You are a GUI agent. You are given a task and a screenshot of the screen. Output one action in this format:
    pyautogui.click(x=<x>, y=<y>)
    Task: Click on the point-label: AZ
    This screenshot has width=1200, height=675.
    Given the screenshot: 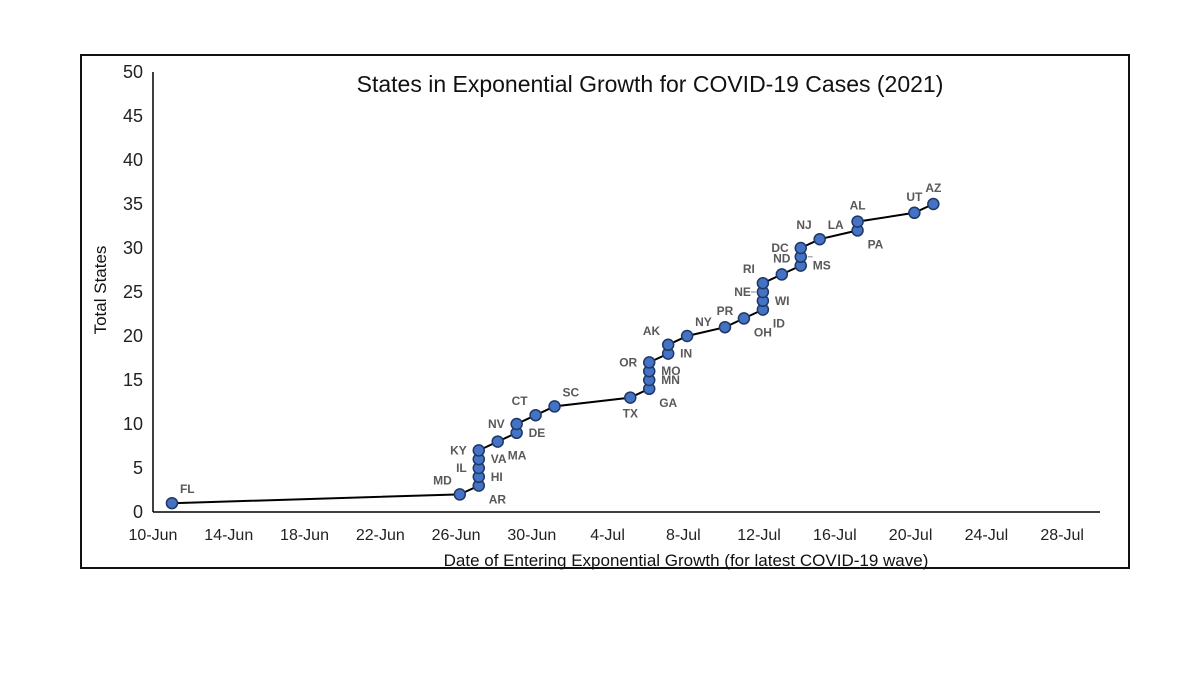 What is the action you would take?
    pyautogui.click(x=933, y=188)
    